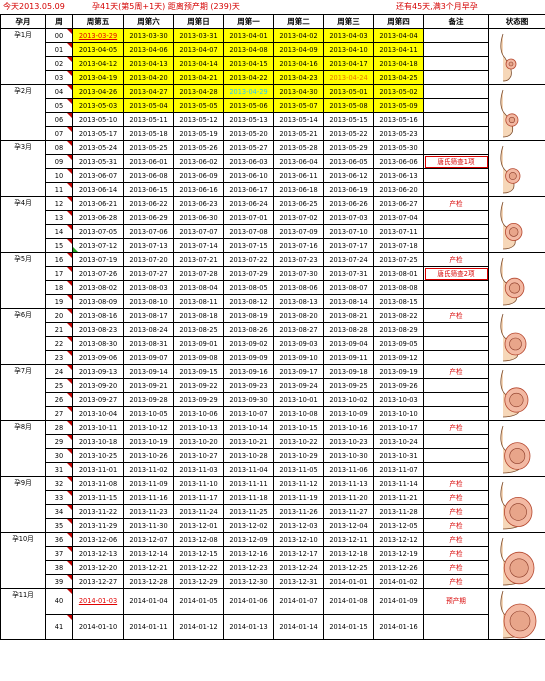 Image resolution: width=545 pixels, height=681 pixels. Describe the element at coordinates (98, 273) in the screenshot. I see `date-cell: 2013-07-26` at that location.